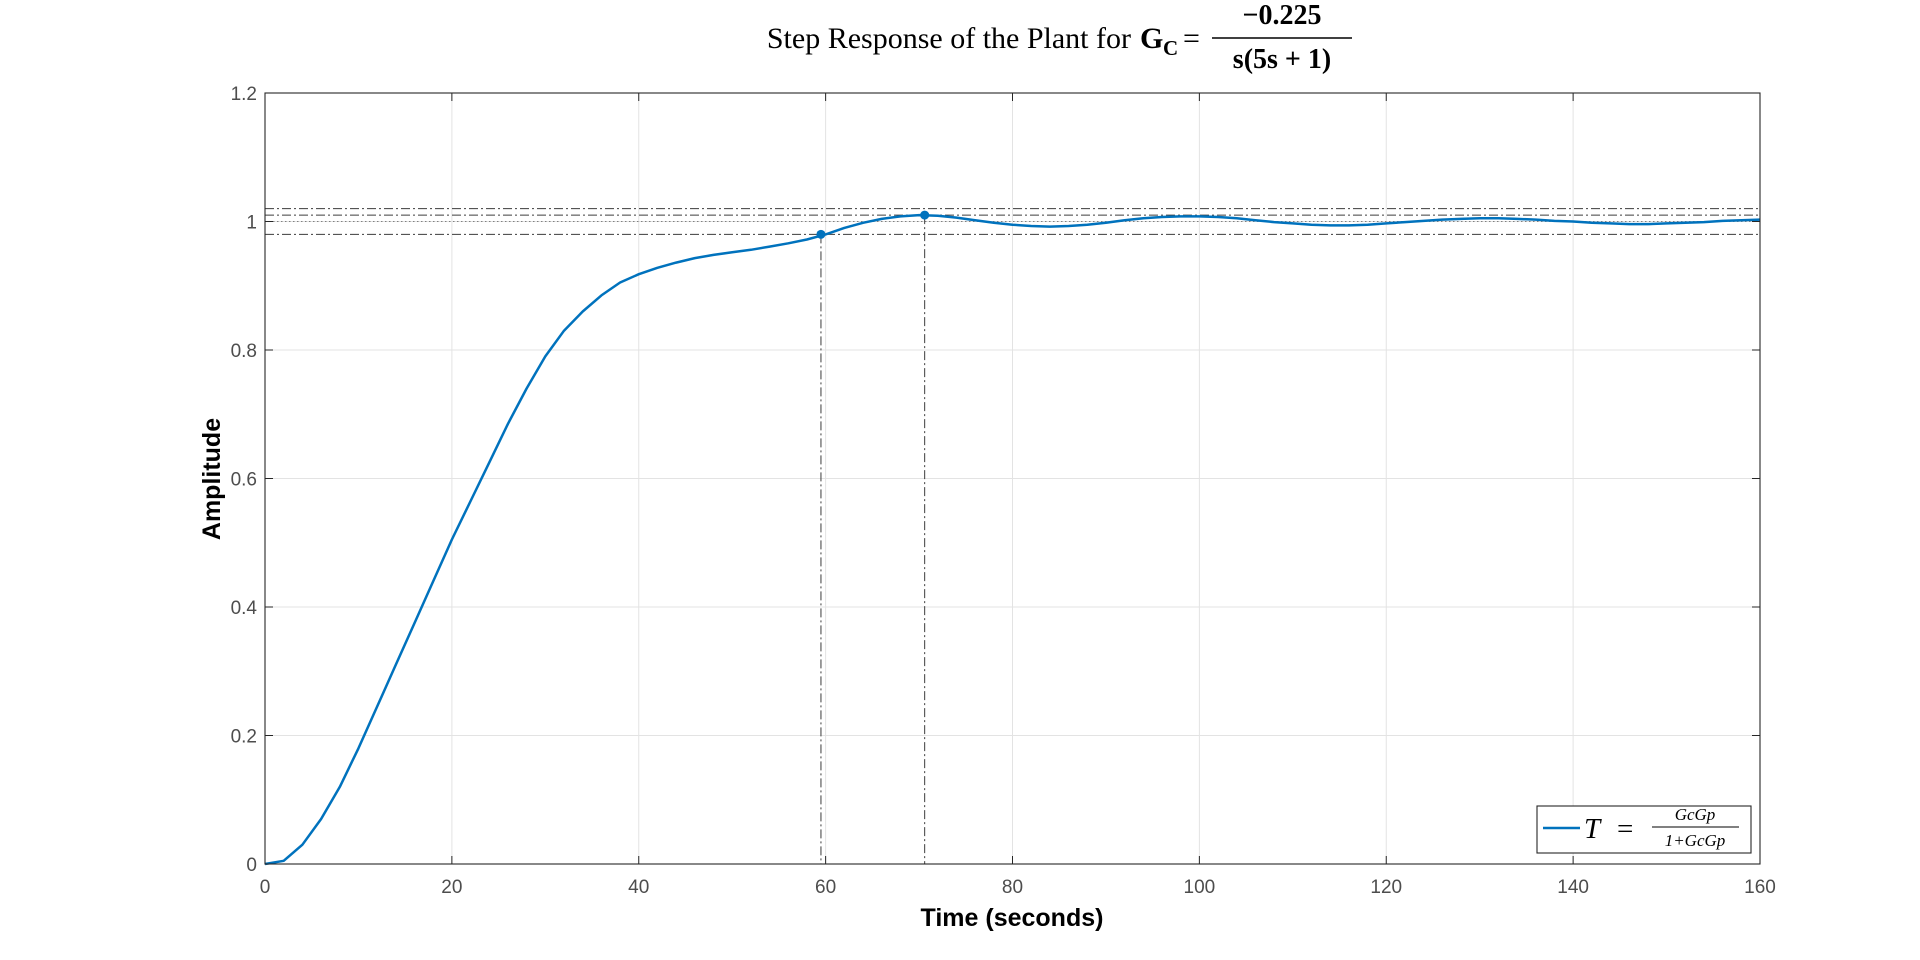 The image size is (1920, 960). Describe the element at coordinates (1695, 814) in the screenshot. I see `legend-numerator: GcGp` at that location.